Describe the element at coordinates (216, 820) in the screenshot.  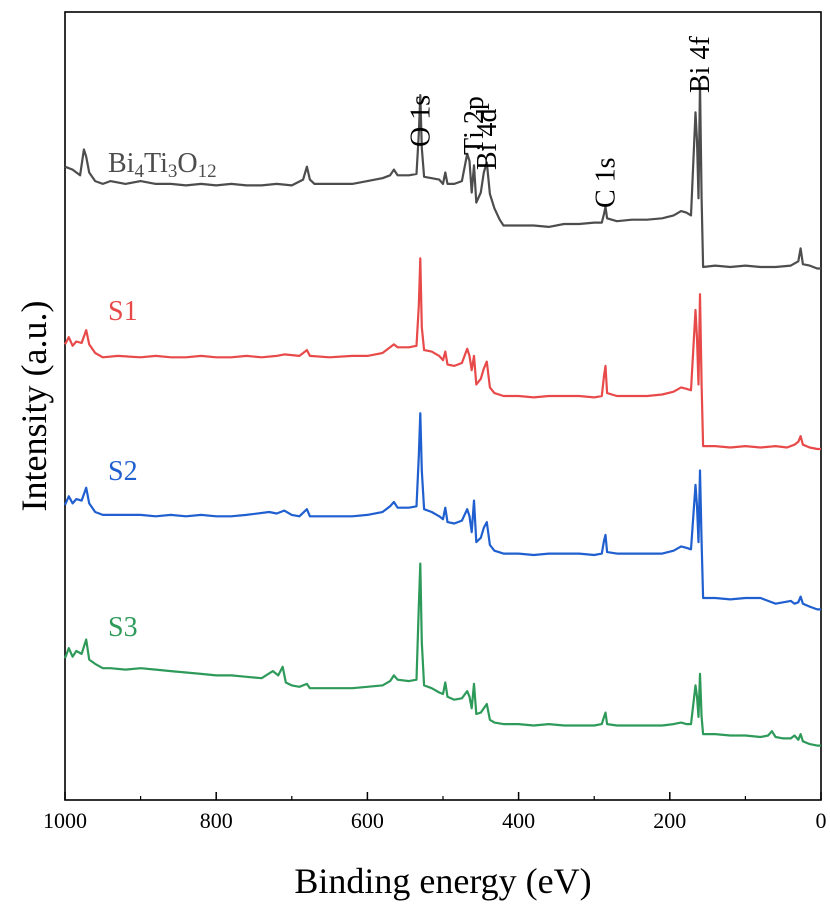
I see `x-tick-label: 800` at that location.